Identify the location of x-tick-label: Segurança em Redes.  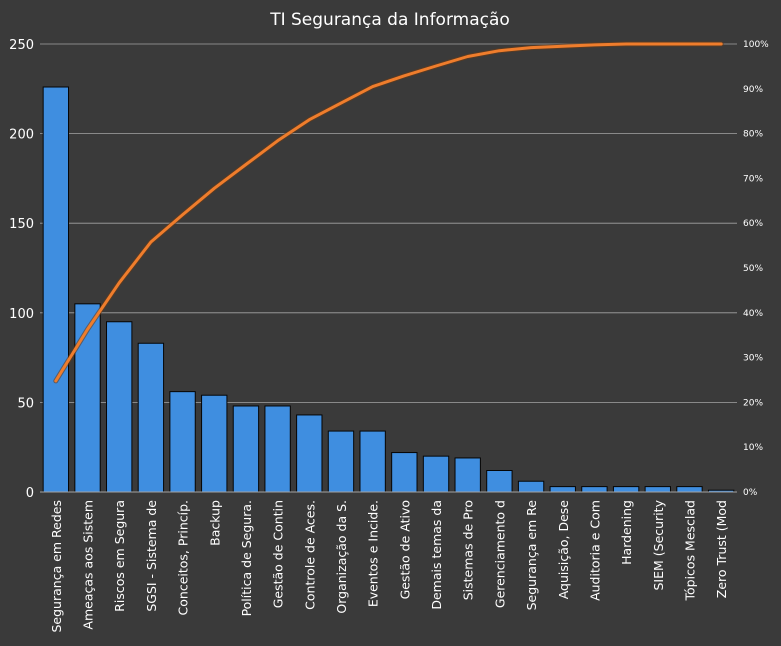
(56, 566).